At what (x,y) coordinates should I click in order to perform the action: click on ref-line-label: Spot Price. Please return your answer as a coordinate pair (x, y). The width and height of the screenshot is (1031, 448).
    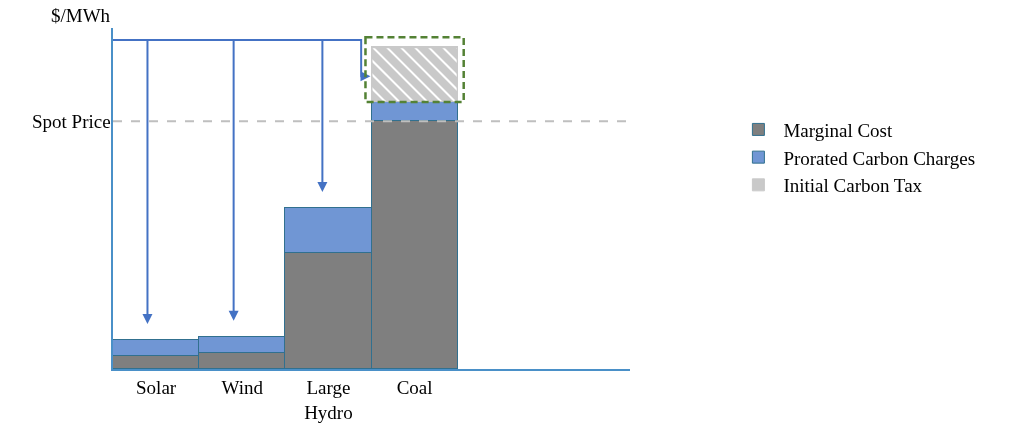
    Looking at the image, I should click on (71, 121).